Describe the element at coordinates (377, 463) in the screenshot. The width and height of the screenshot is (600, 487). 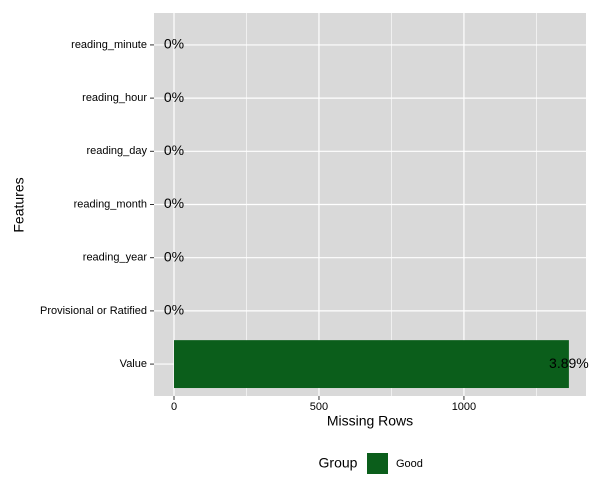
I see `legend-key` at that location.